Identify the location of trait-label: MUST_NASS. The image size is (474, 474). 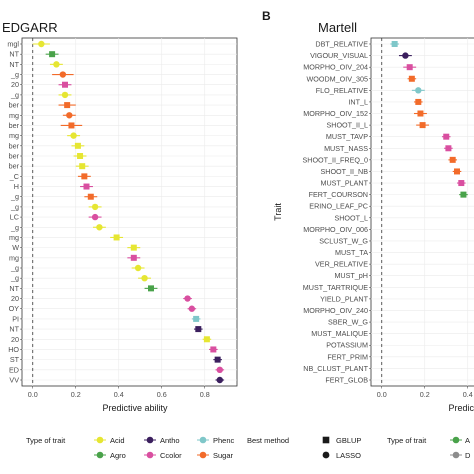
(346, 148).